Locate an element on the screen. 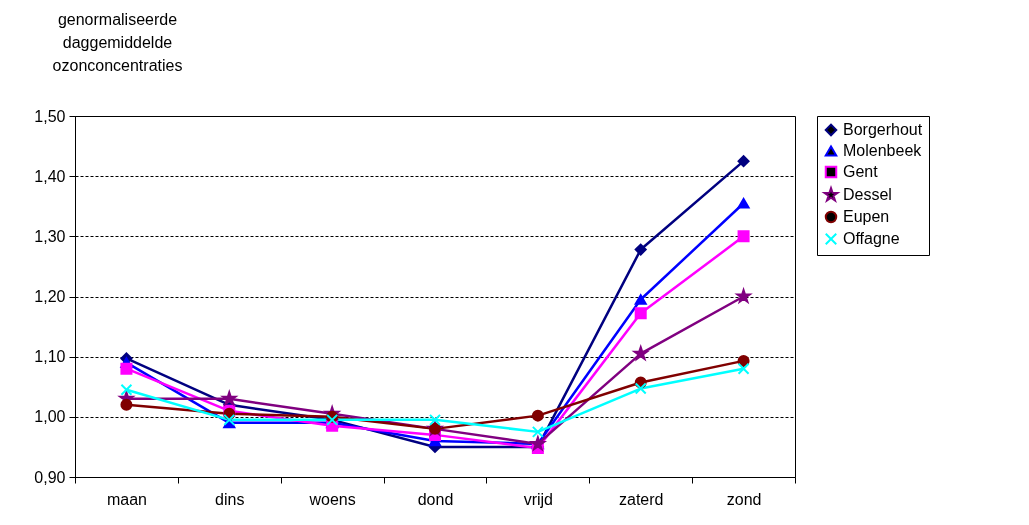  legend-label: Dessel is located at coordinates (867, 194).